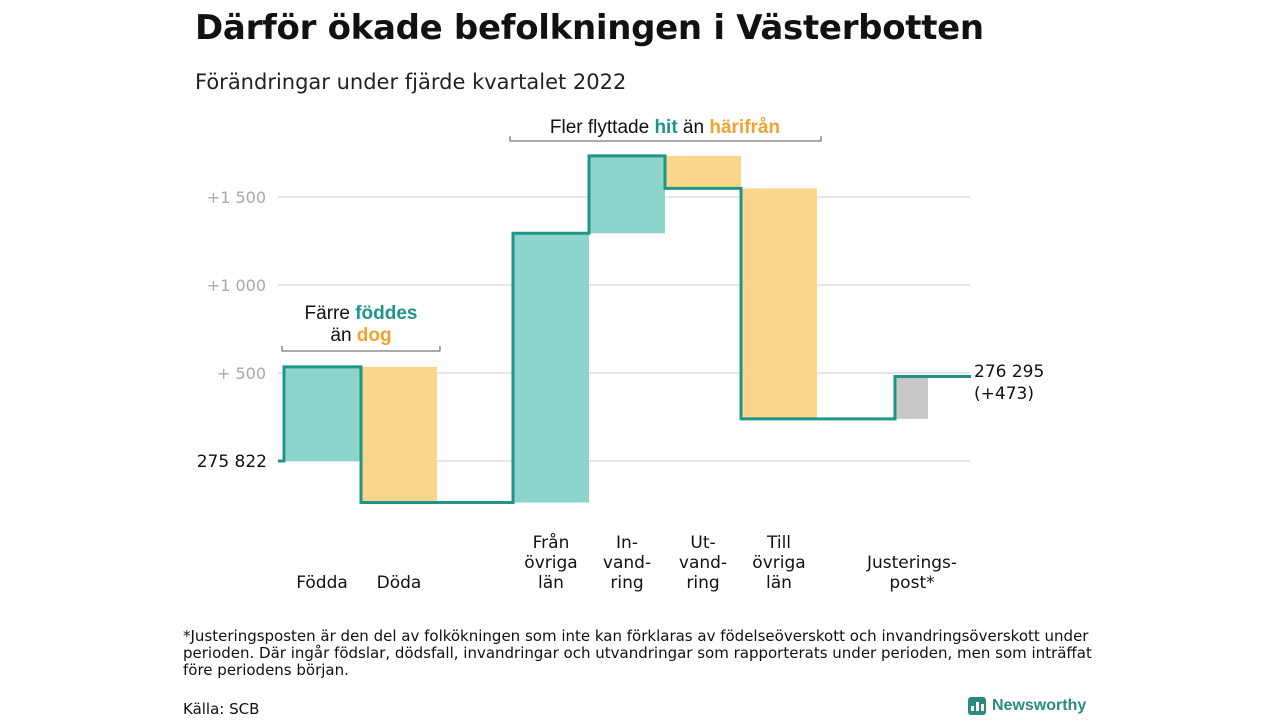 Image resolution: width=1280 pixels, height=720 pixels. I want to click on x-category-label-line: Ut-, so click(702, 543).